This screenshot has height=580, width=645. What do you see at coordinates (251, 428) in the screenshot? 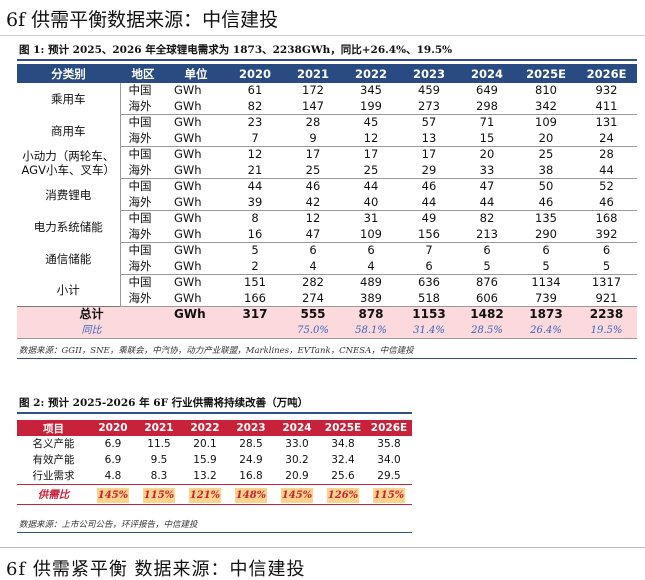
I see `table2-header-cell: 2023` at bounding box center [251, 428].